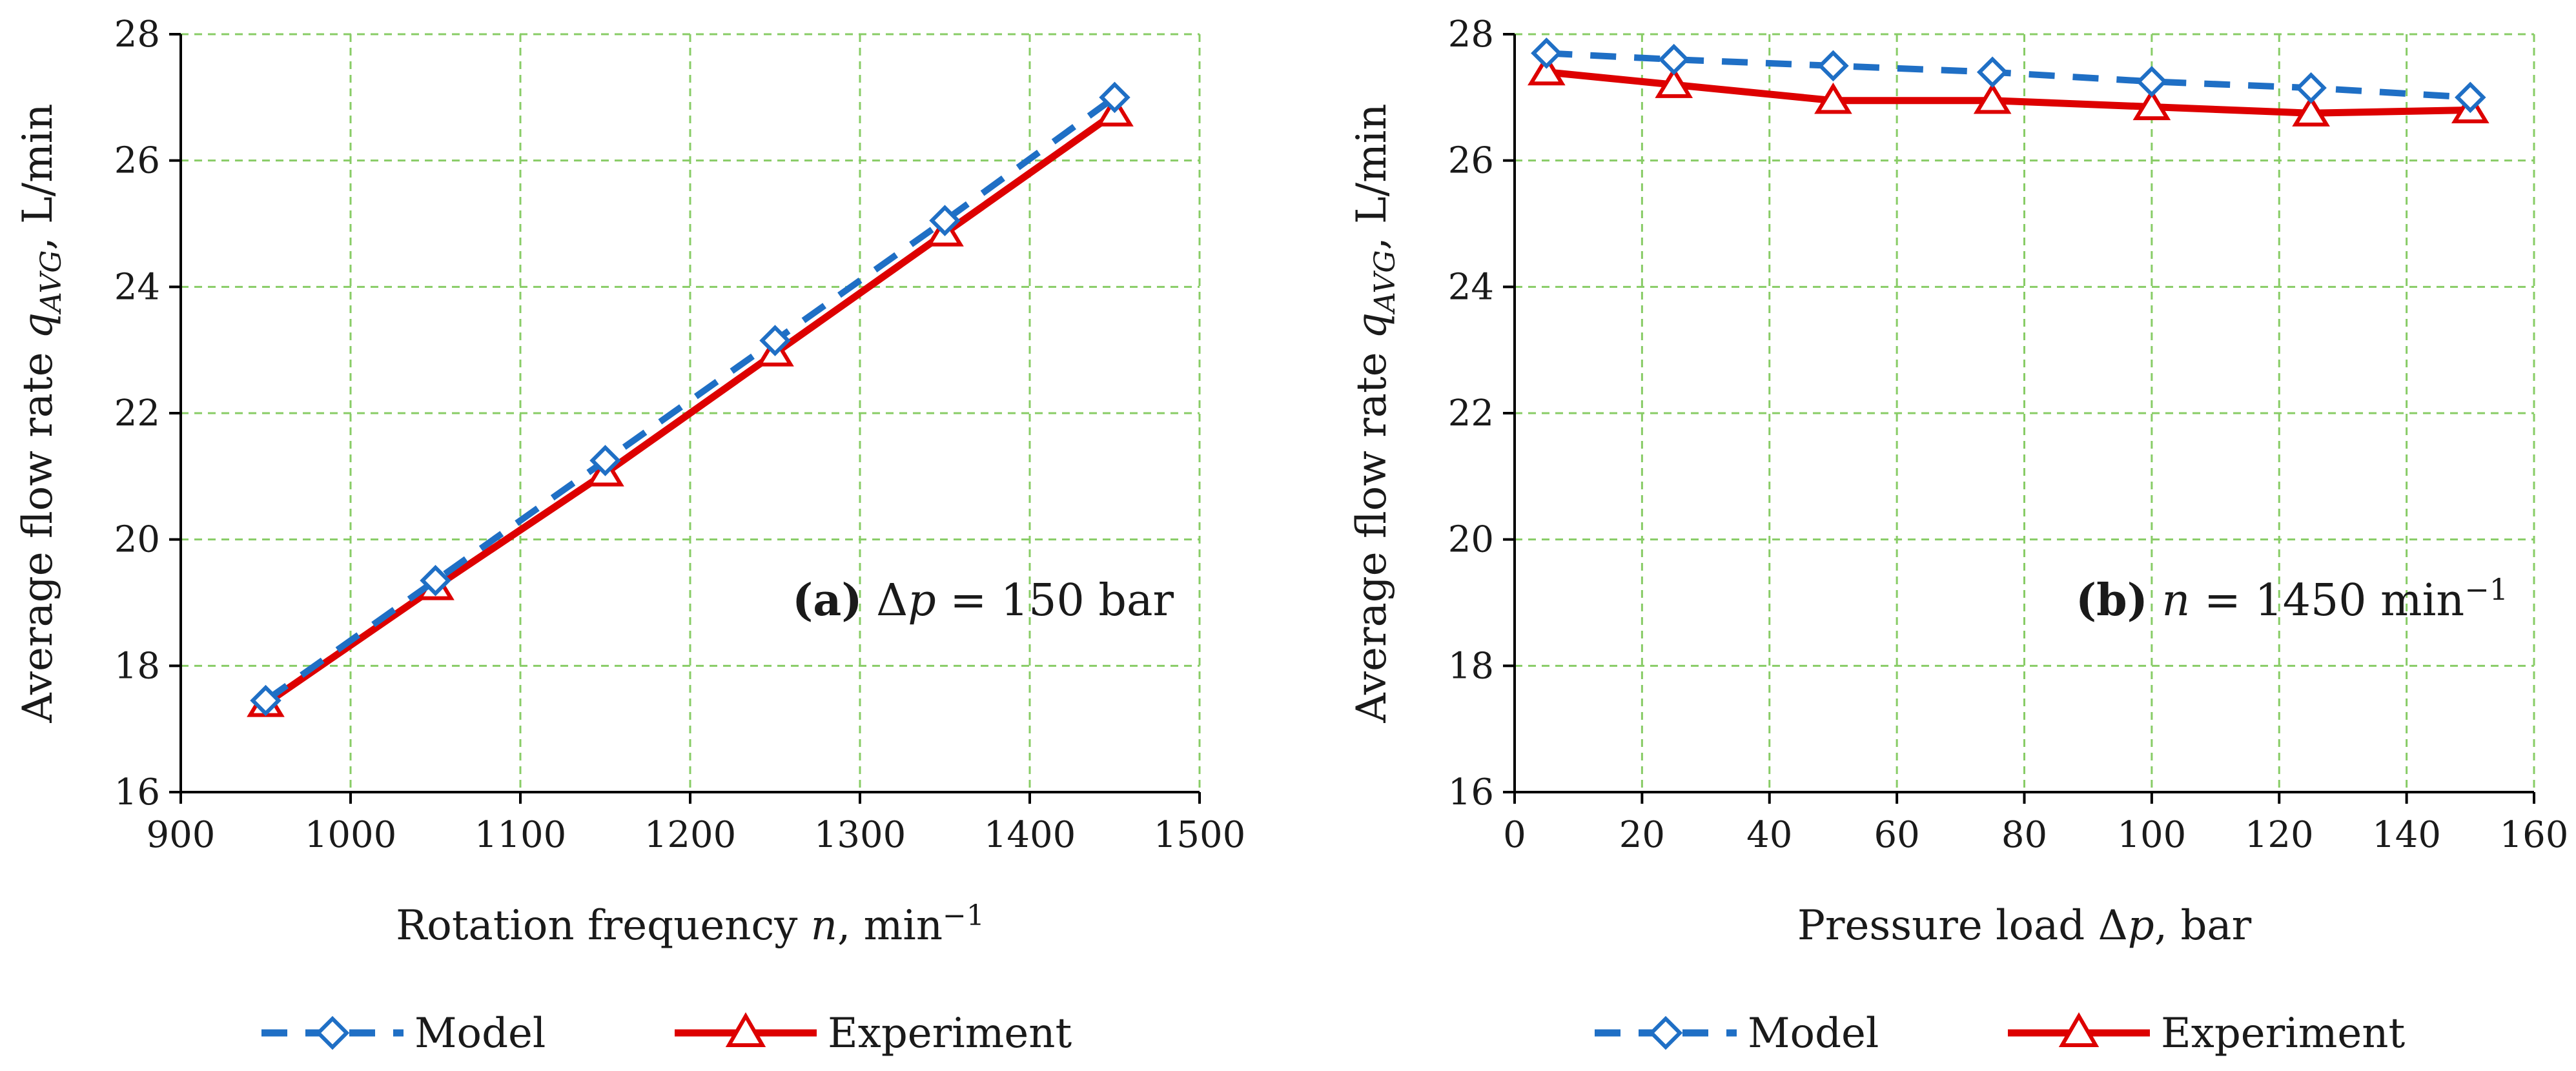  Describe the element at coordinates (2534, 835) in the screenshot. I see `x-tick-label: 160` at that location.